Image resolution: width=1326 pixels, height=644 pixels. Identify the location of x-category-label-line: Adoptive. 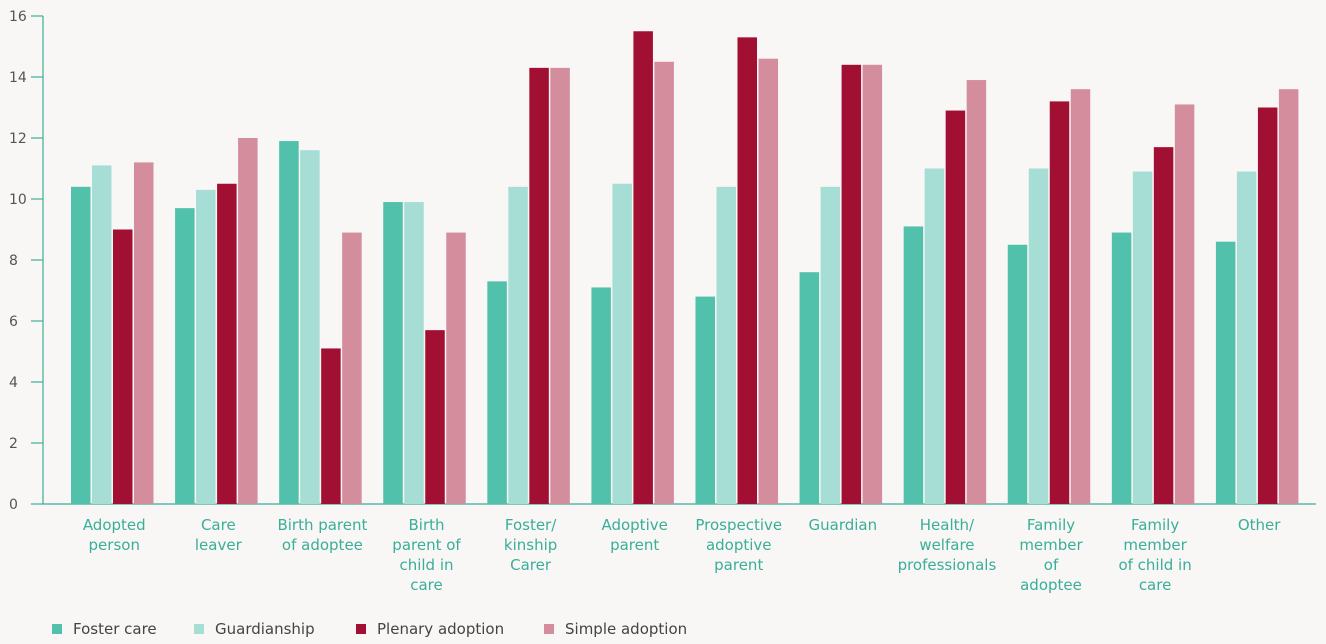
(634, 525).